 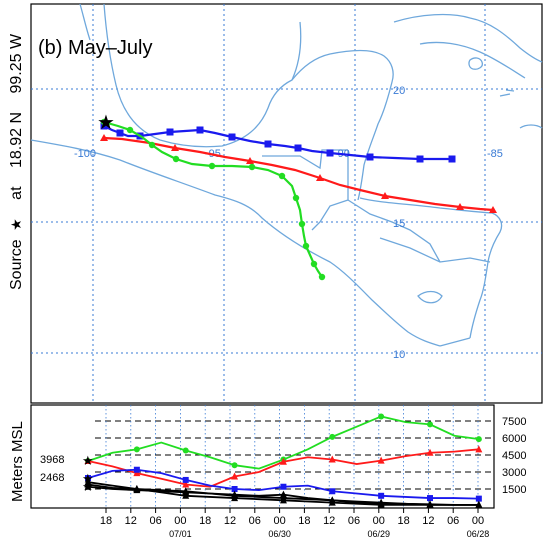 I want to click on date-tick-label: 06/29, so click(x=379, y=534).